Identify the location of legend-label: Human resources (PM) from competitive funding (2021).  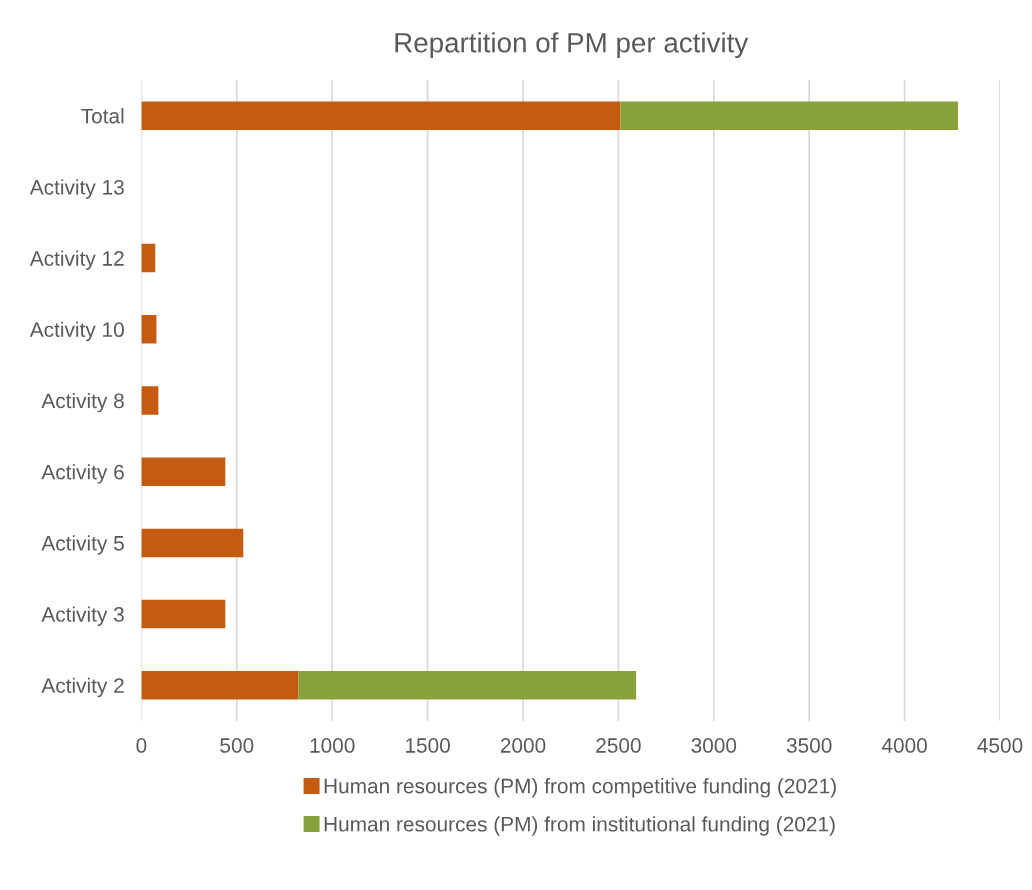
(580, 788).